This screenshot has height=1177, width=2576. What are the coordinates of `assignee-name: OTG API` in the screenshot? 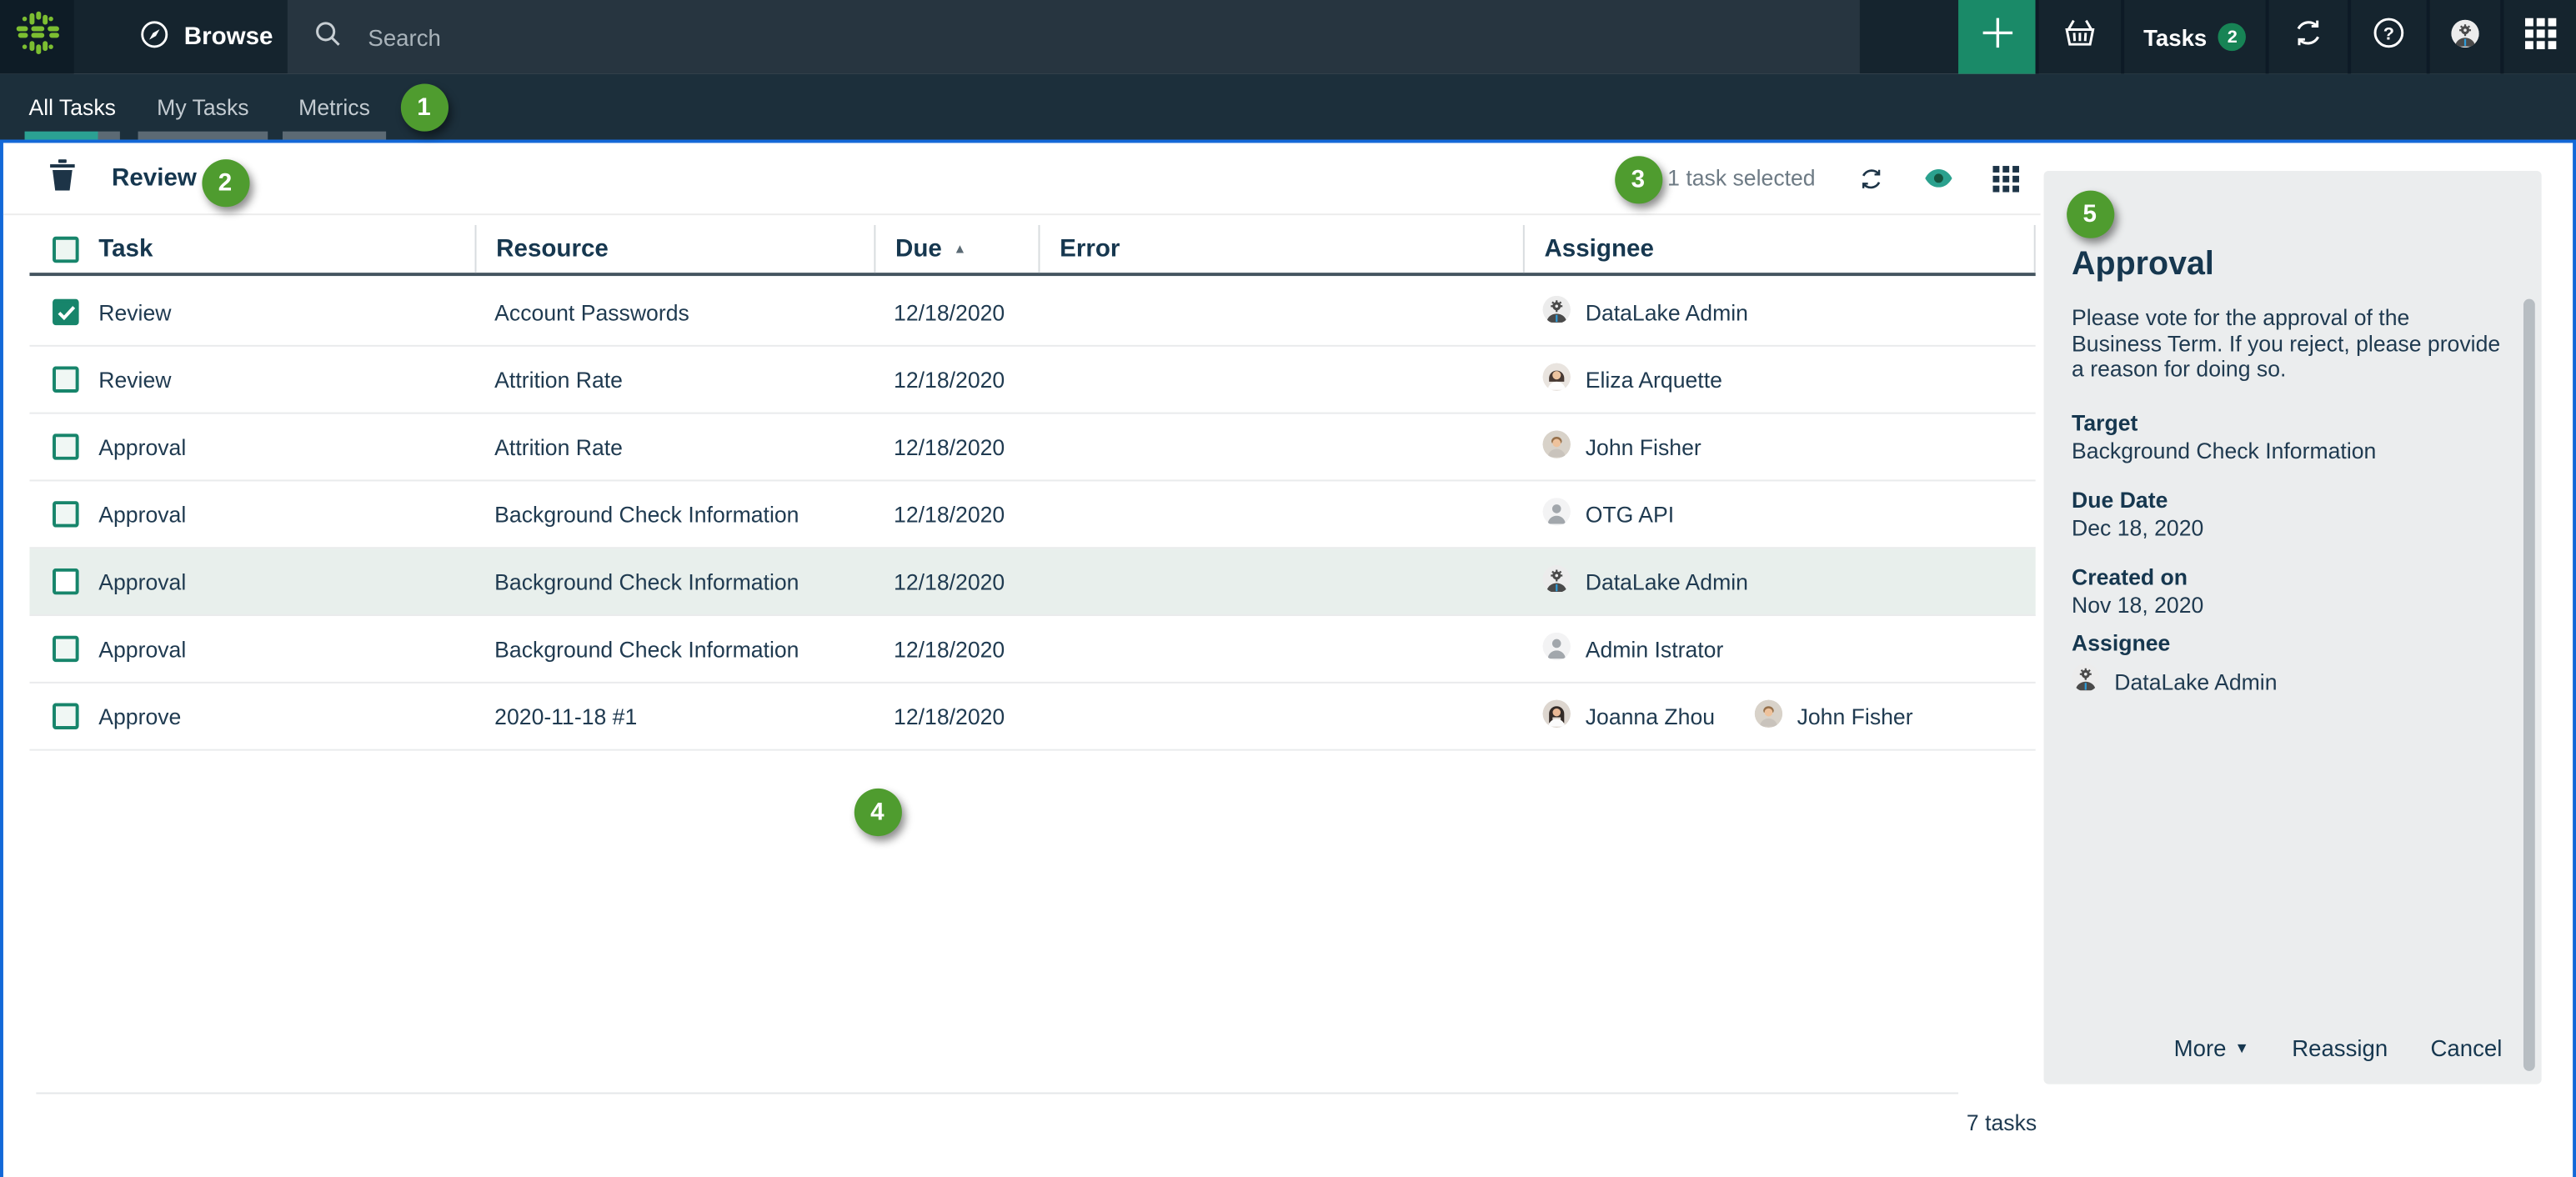 It's located at (1630, 514).